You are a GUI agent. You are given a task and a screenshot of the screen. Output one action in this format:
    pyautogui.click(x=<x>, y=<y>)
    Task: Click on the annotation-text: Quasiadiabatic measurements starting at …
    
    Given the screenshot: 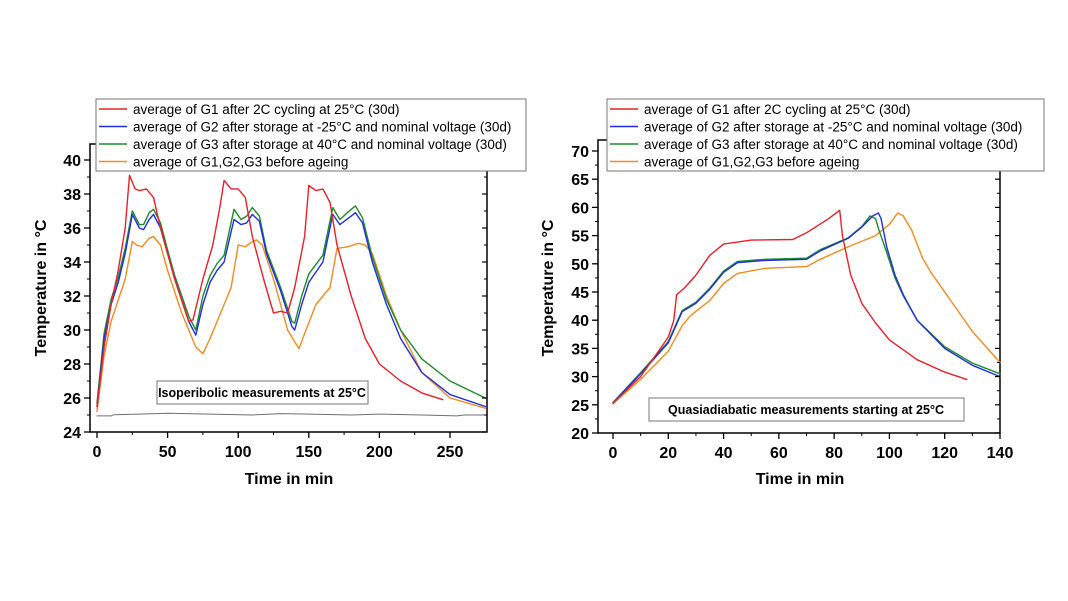 What is the action you would take?
    pyautogui.click(x=806, y=410)
    